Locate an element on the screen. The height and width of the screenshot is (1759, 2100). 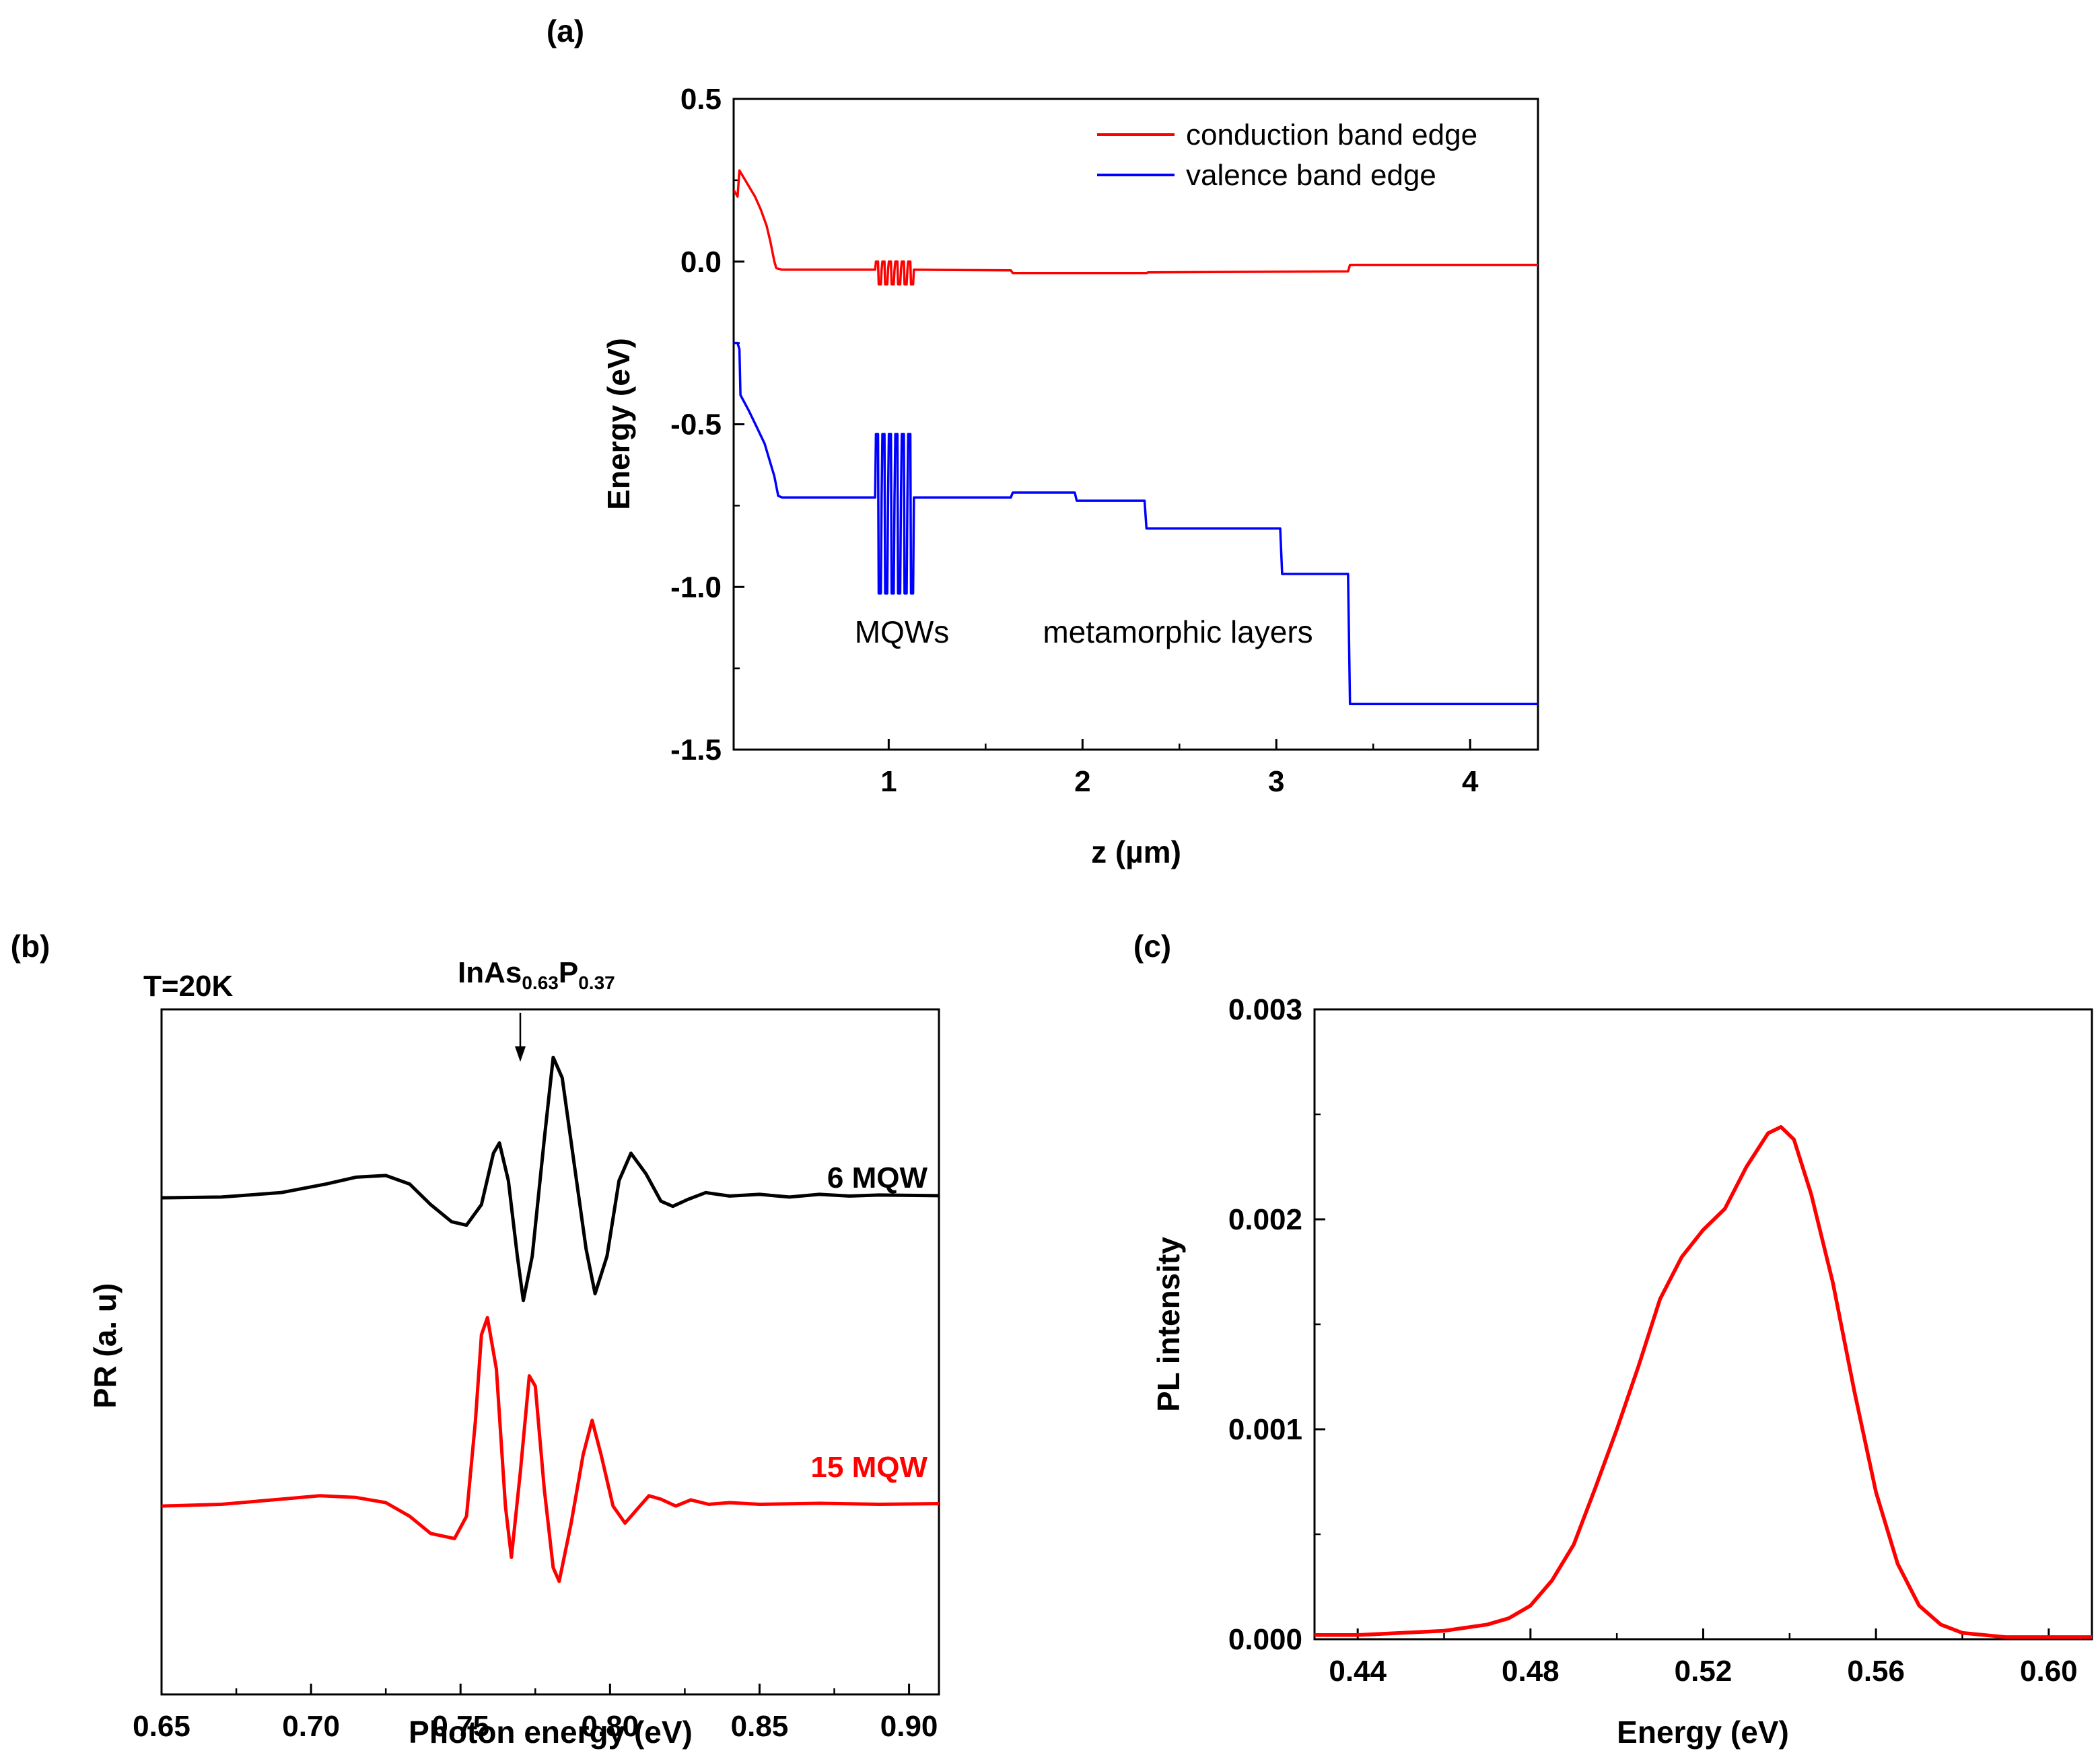
panel-b-x-label: Photon energy (eV) is located at coordinates (551, 1732).